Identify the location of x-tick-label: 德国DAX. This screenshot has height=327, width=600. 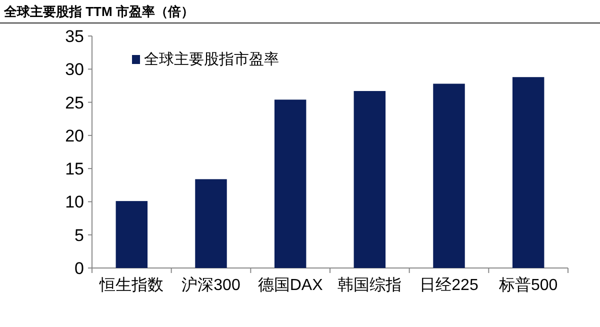
(291, 285).